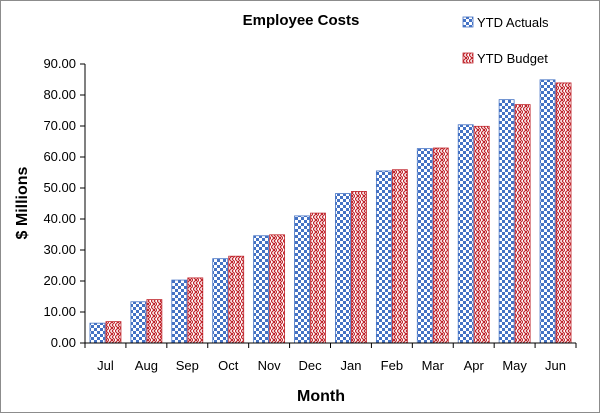 The width and height of the screenshot is (600, 413). Describe the element at coordinates (321, 396) in the screenshot. I see `x-axis-label: Month` at that location.